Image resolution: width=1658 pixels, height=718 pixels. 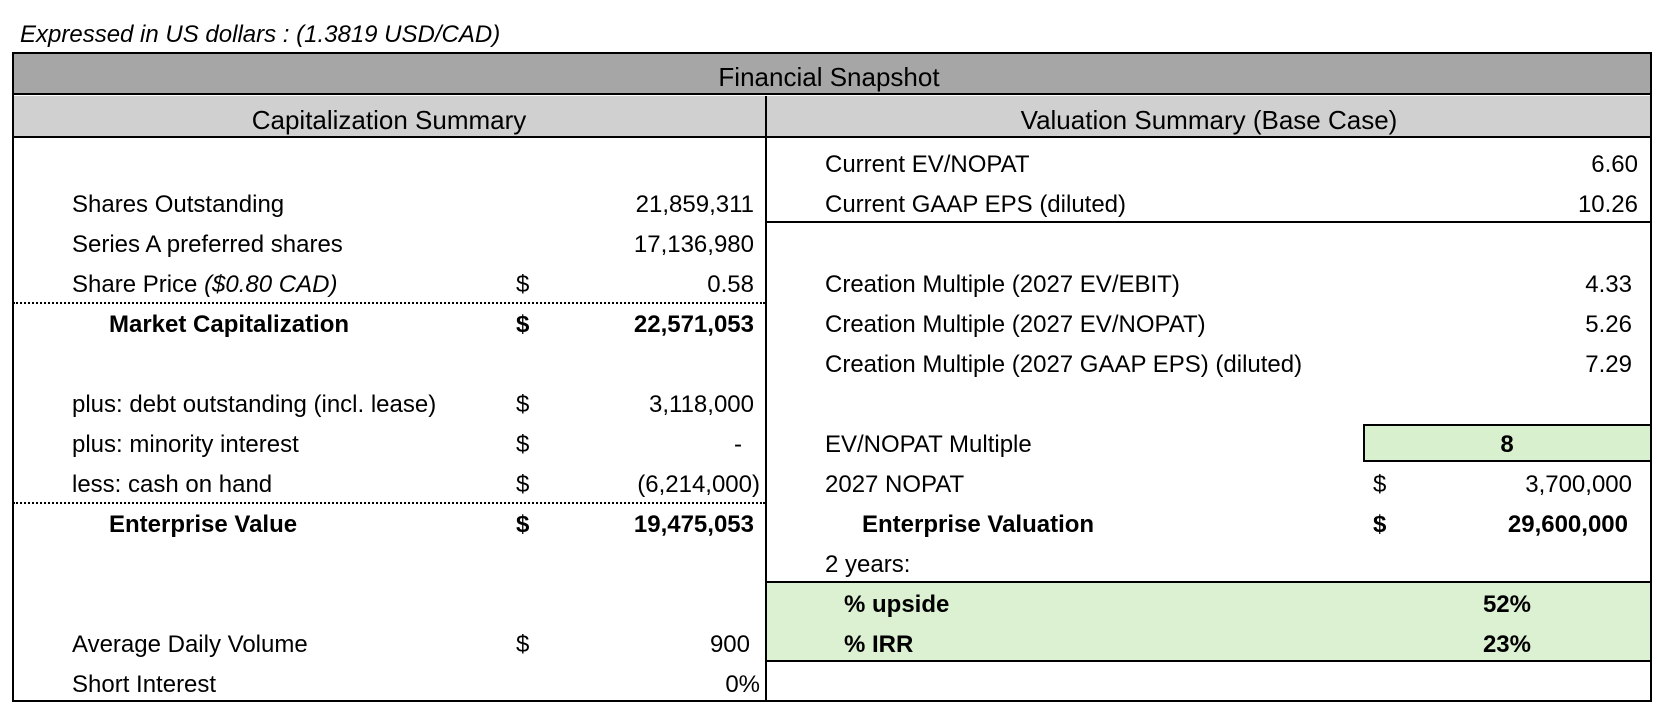 I want to click on short-interest-value: 0%, so click(x=742, y=684).